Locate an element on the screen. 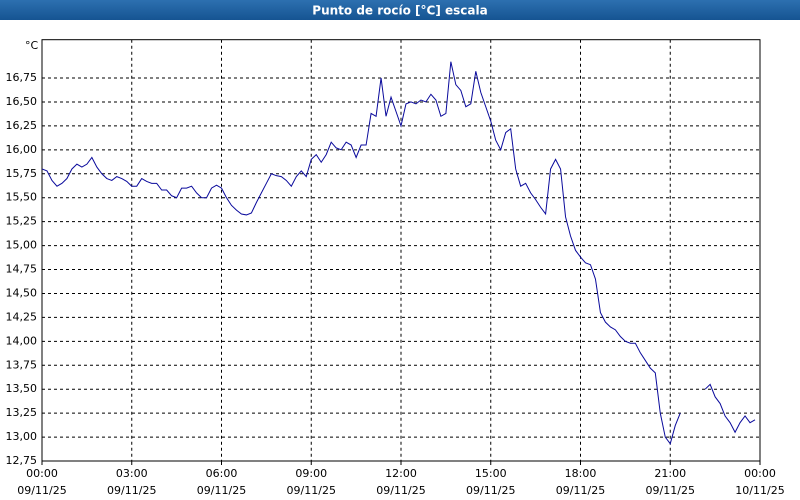 The image size is (800, 500). y-tick-label: 13,00 is located at coordinates (22, 436).